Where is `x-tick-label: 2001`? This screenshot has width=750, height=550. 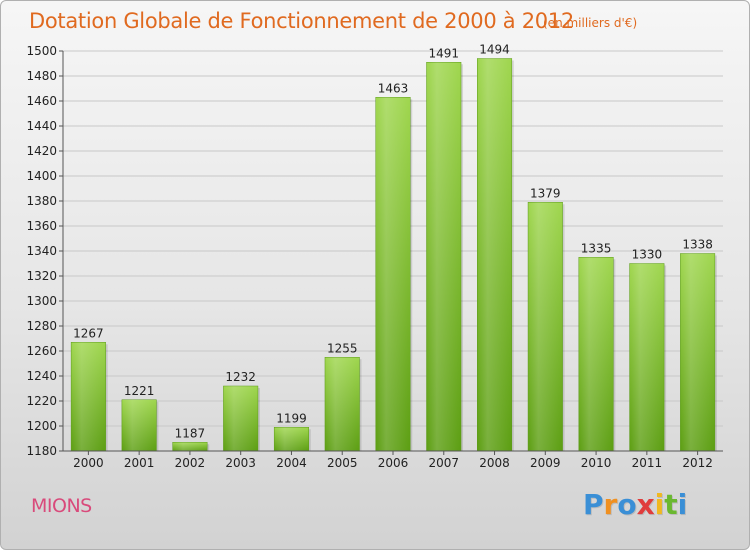
x-tick-label: 2001 is located at coordinates (139, 463).